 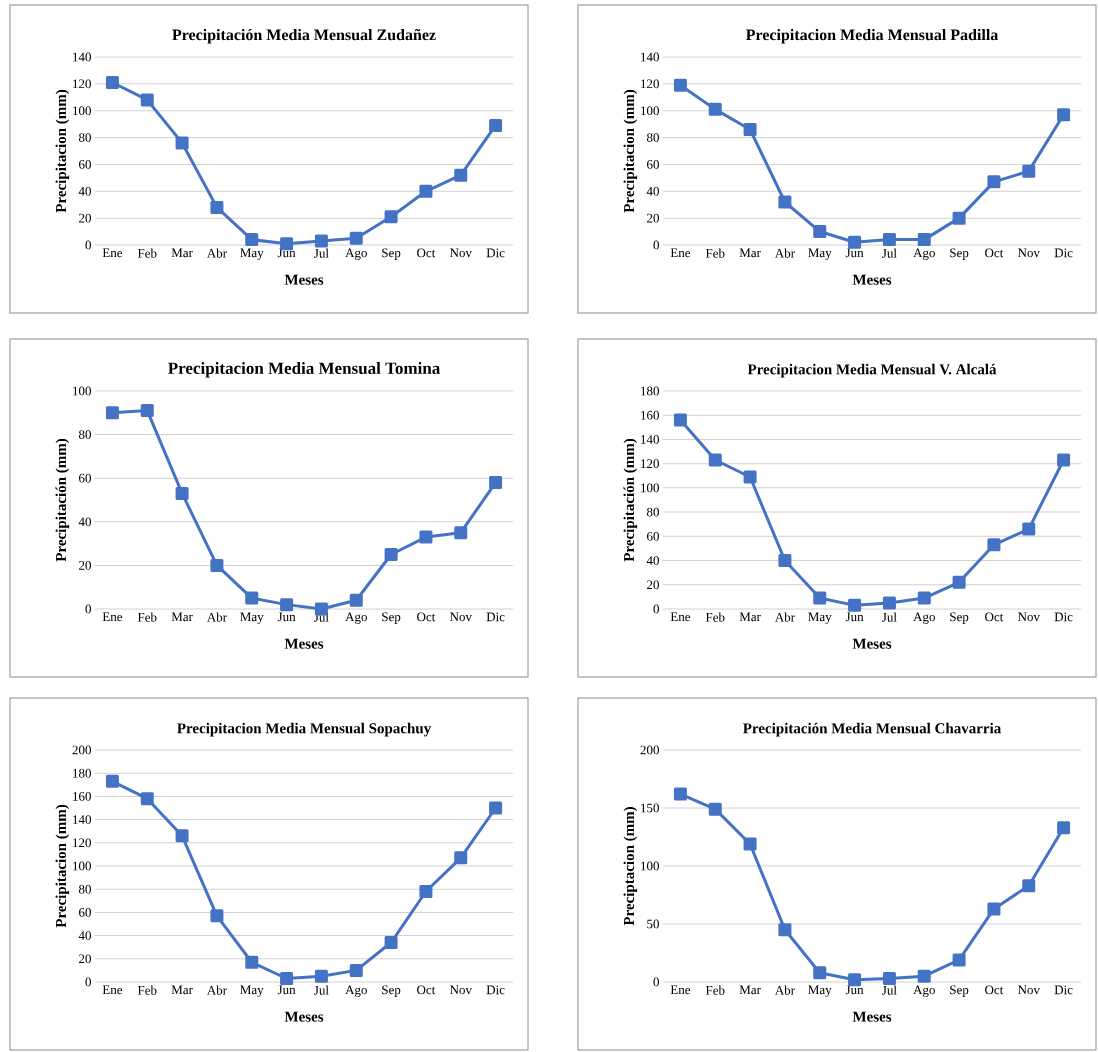 I want to click on y-tick-label: 160, so click(x=650, y=415).